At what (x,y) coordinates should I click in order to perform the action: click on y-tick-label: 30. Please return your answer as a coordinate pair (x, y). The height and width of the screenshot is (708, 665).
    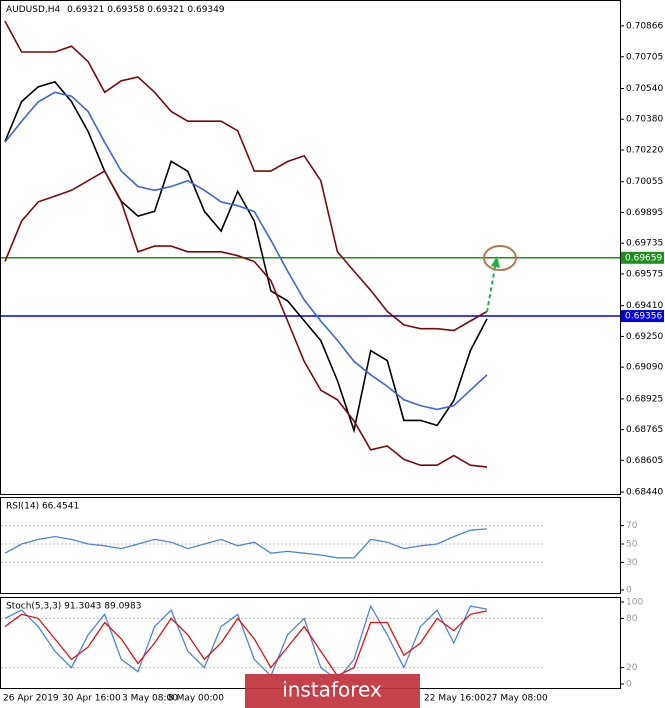
    Looking at the image, I should click on (632, 563).